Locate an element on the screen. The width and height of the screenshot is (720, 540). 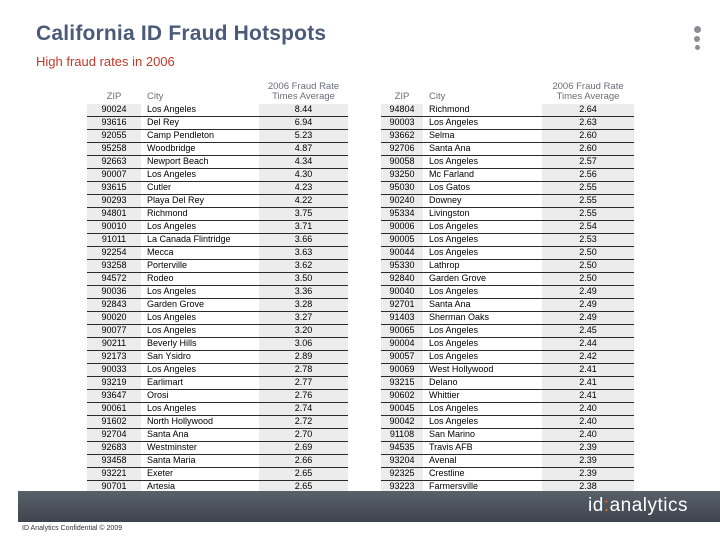
zip-cell: 91602 is located at coordinates (114, 422).